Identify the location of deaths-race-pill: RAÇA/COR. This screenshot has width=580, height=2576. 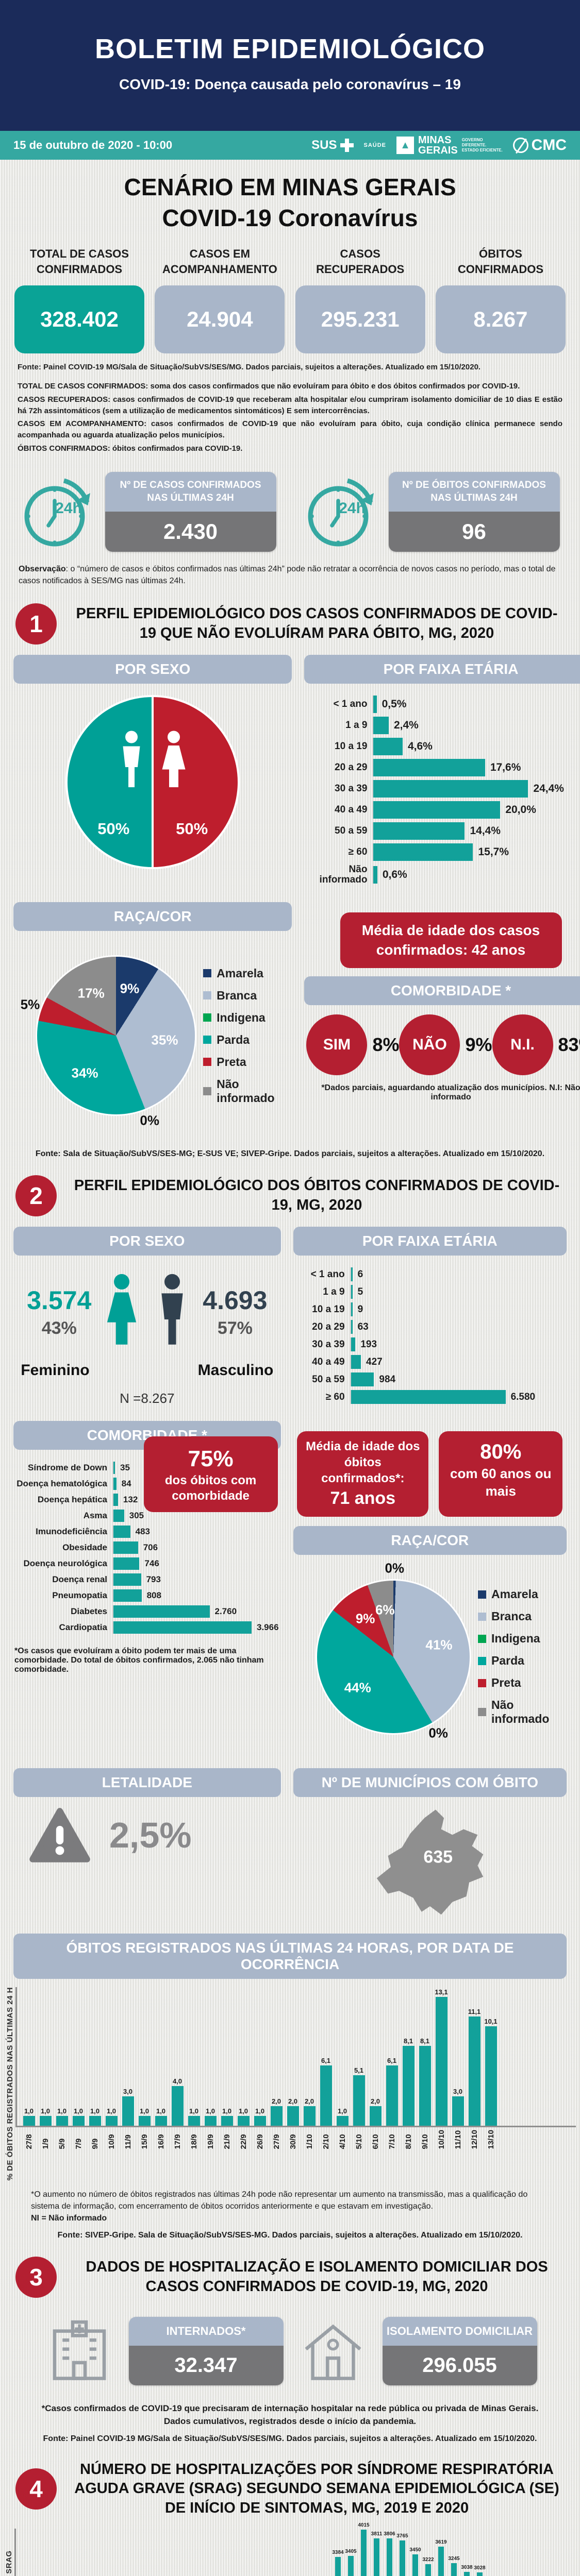
(430, 1540).